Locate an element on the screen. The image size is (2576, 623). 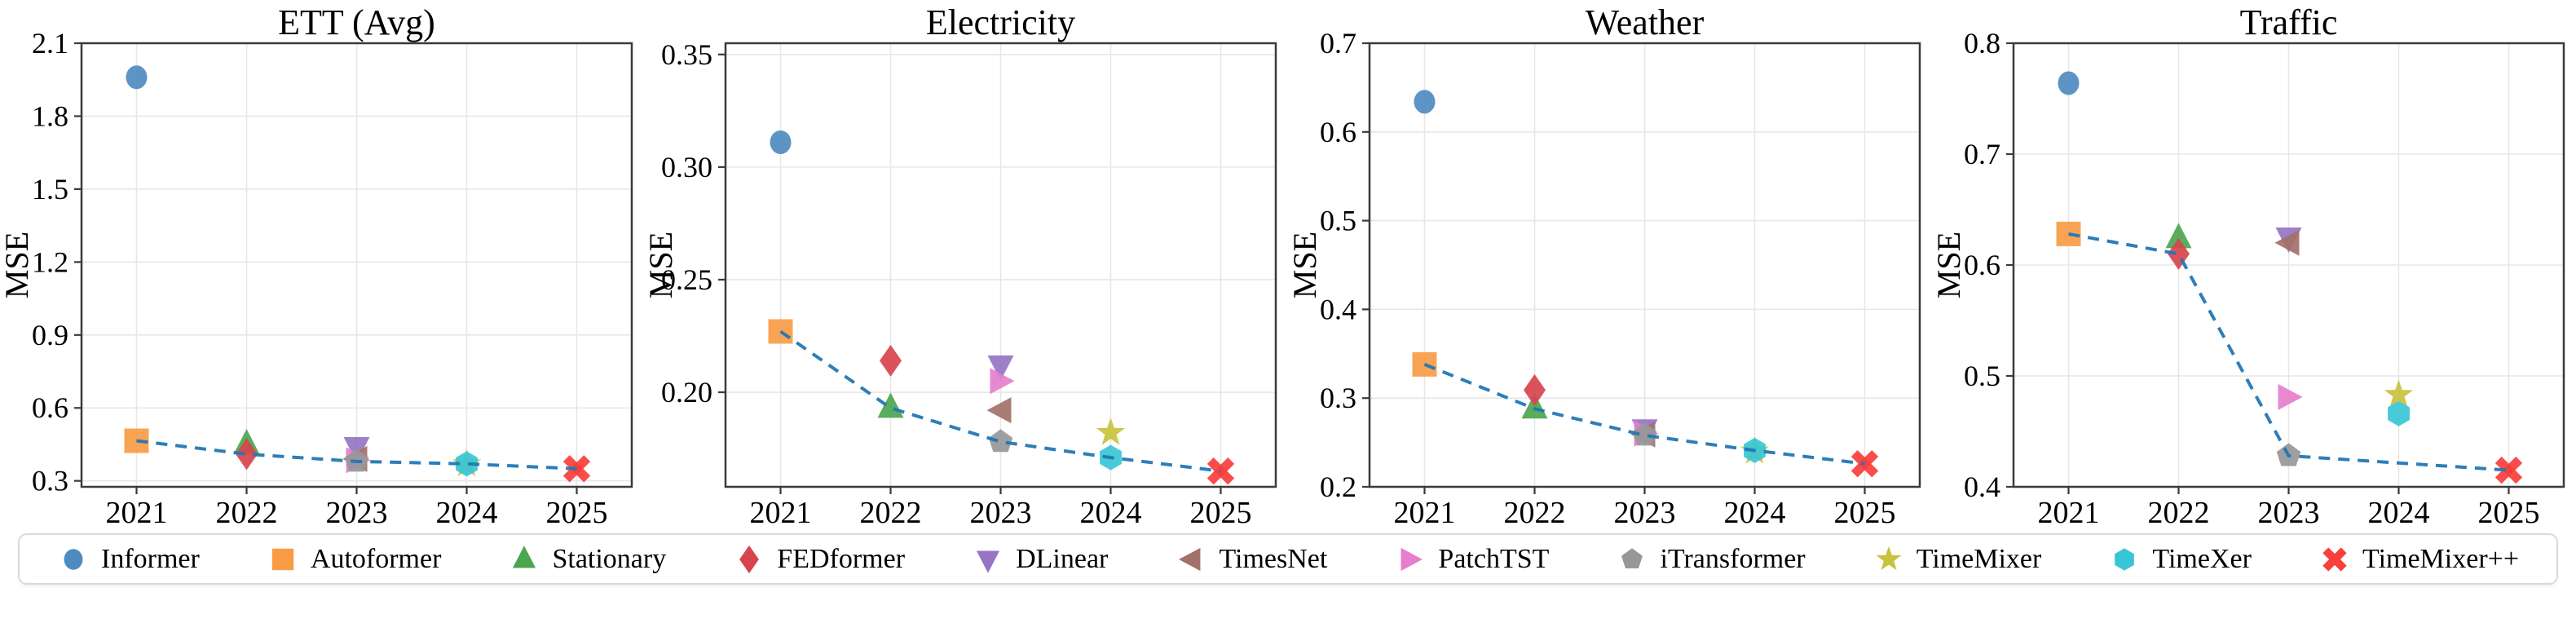
panel-title: Weather is located at coordinates (1645, 22).